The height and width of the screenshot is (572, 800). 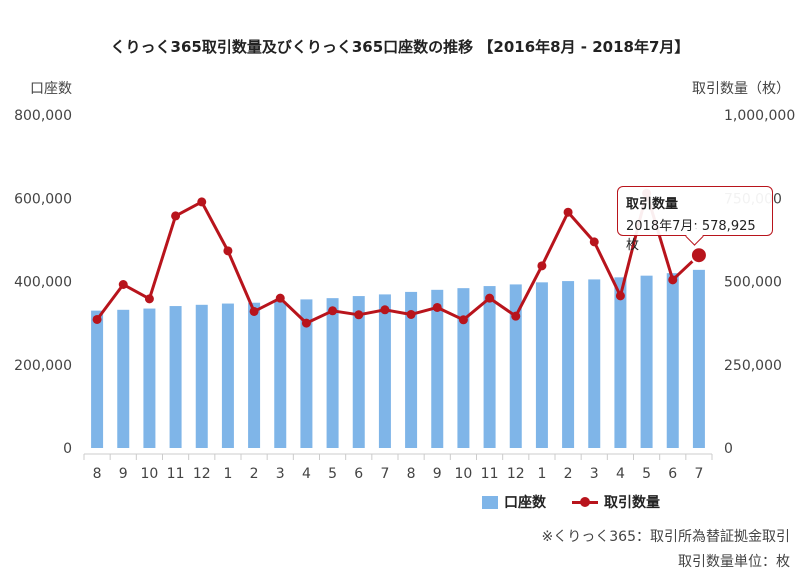 I want to click on line-marker-swatch-icon, so click(x=585, y=502).